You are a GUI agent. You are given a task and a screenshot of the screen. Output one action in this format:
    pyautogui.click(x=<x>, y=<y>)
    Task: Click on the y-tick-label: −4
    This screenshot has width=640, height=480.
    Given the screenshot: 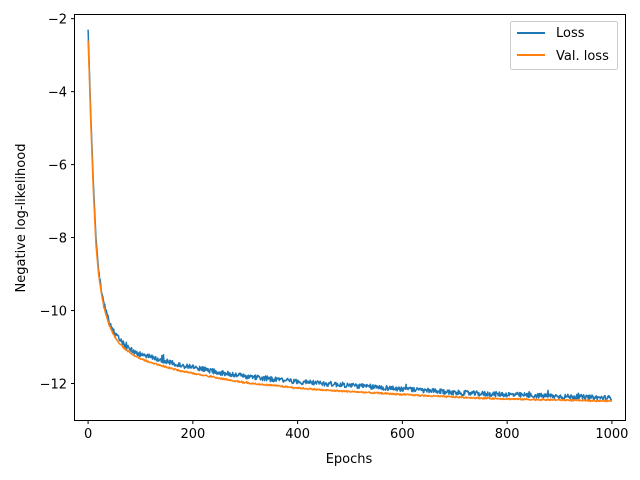 What is the action you would take?
    pyautogui.click(x=57, y=93)
    